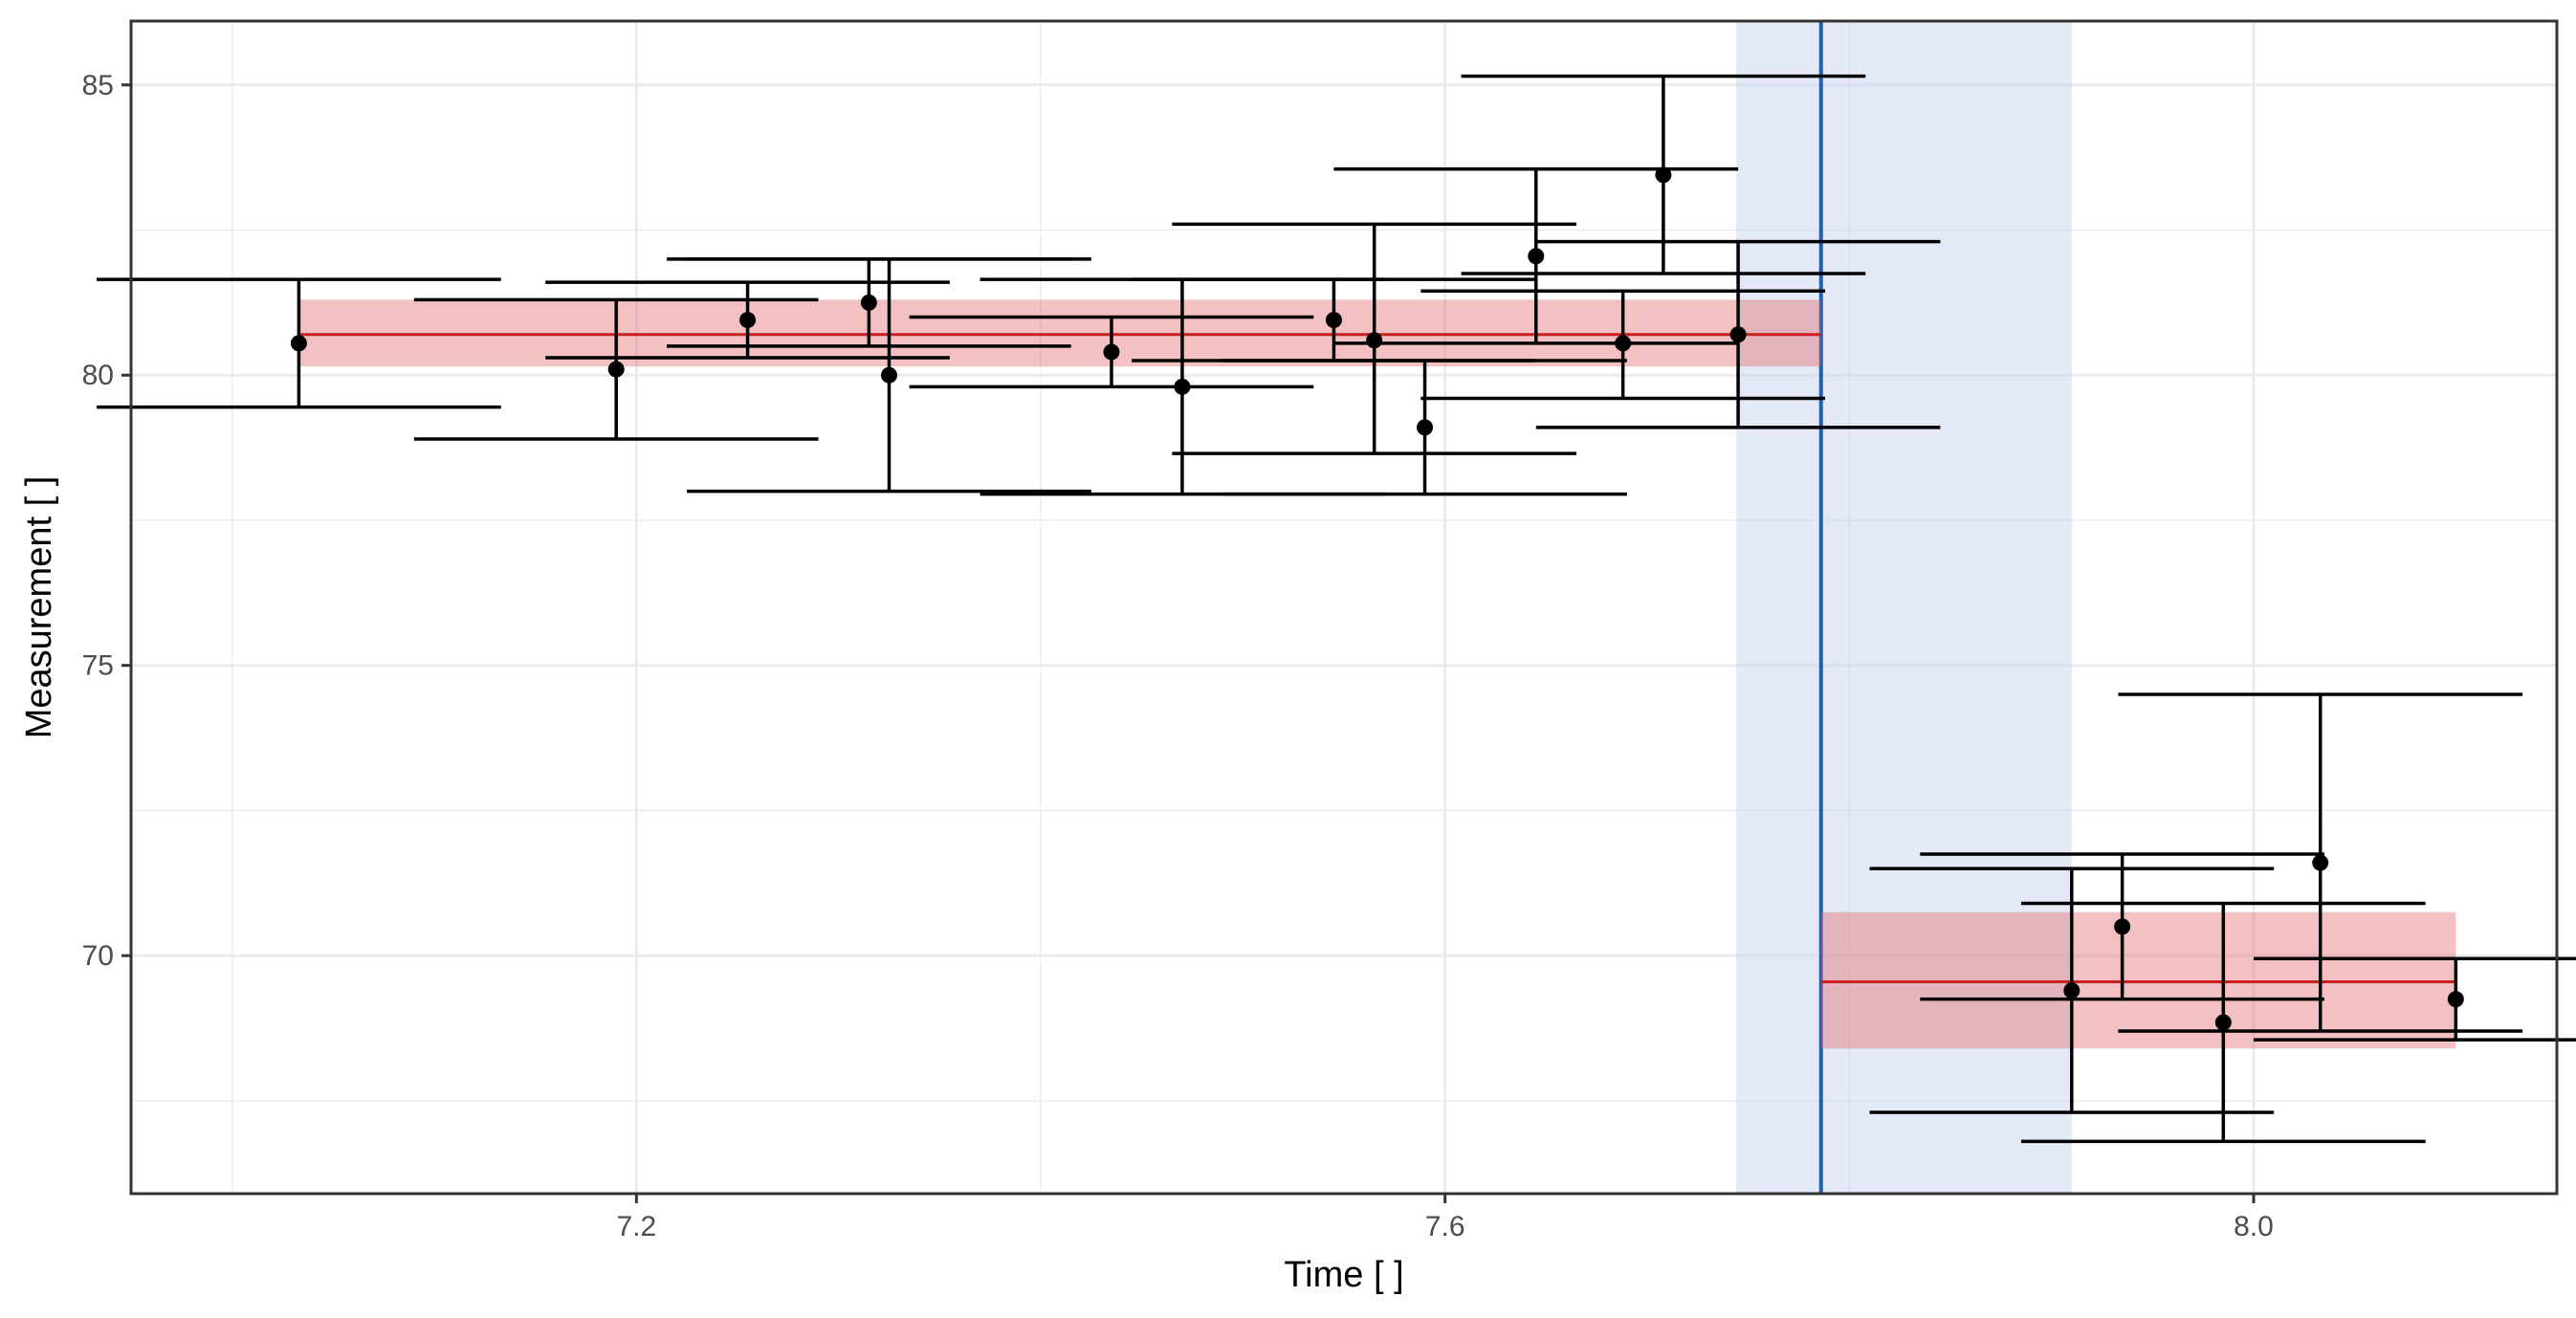  What do you see at coordinates (98, 375) in the screenshot?
I see `y-tick-label: 80` at bounding box center [98, 375].